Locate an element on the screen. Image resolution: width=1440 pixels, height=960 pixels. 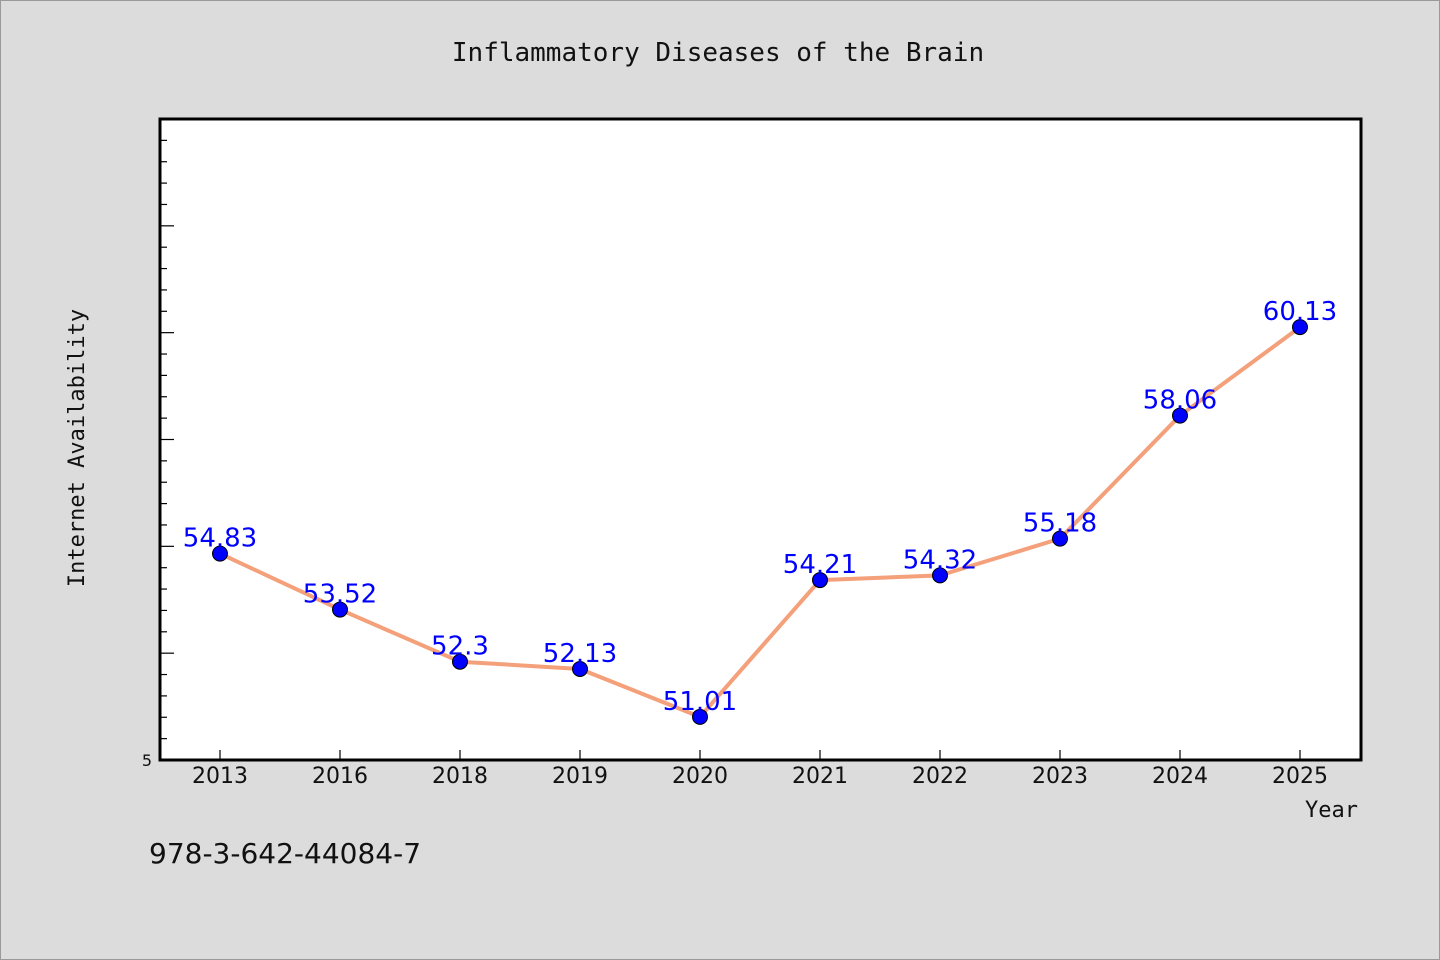
data-value-label: 53.52 is located at coordinates (340, 595).